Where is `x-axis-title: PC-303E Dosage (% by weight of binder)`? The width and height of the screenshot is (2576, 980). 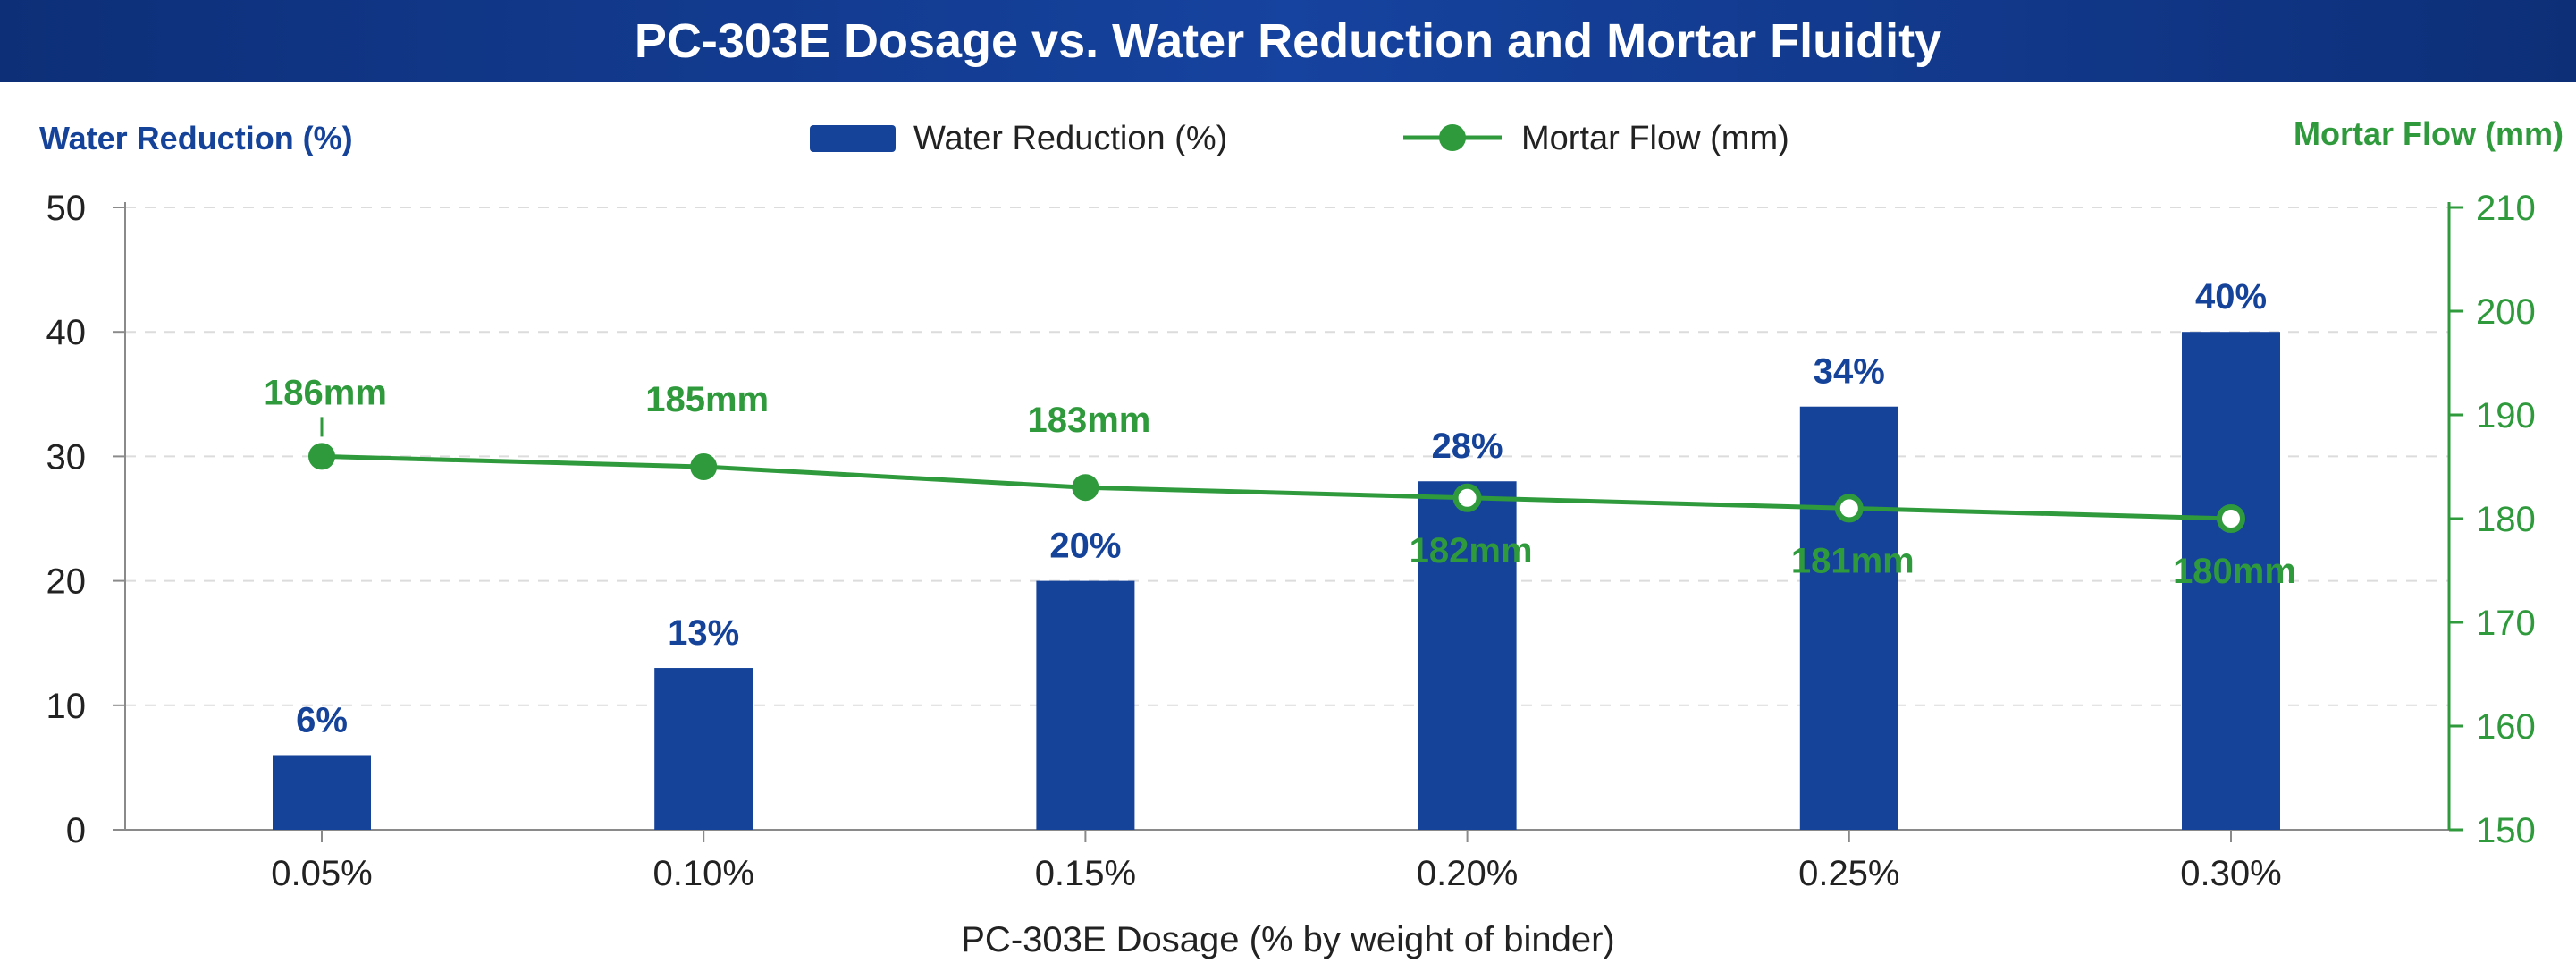 x-axis-title: PC-303E Dosage (% by weight of binder) is located at coordinates (1288, 939).